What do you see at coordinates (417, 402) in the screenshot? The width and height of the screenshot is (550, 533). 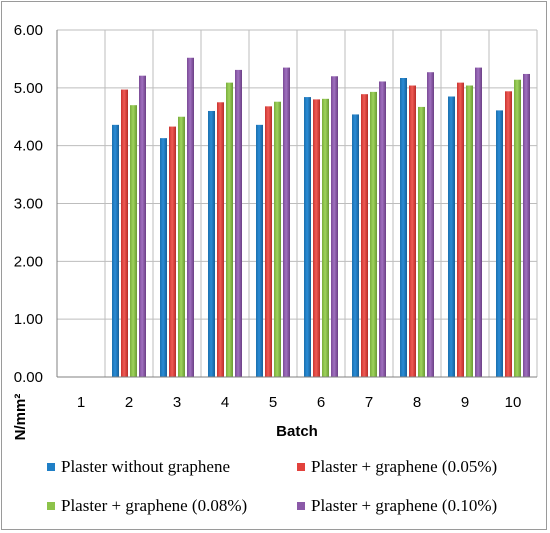 I see `x-tick-label: 8` at bounding box center [417, 402].